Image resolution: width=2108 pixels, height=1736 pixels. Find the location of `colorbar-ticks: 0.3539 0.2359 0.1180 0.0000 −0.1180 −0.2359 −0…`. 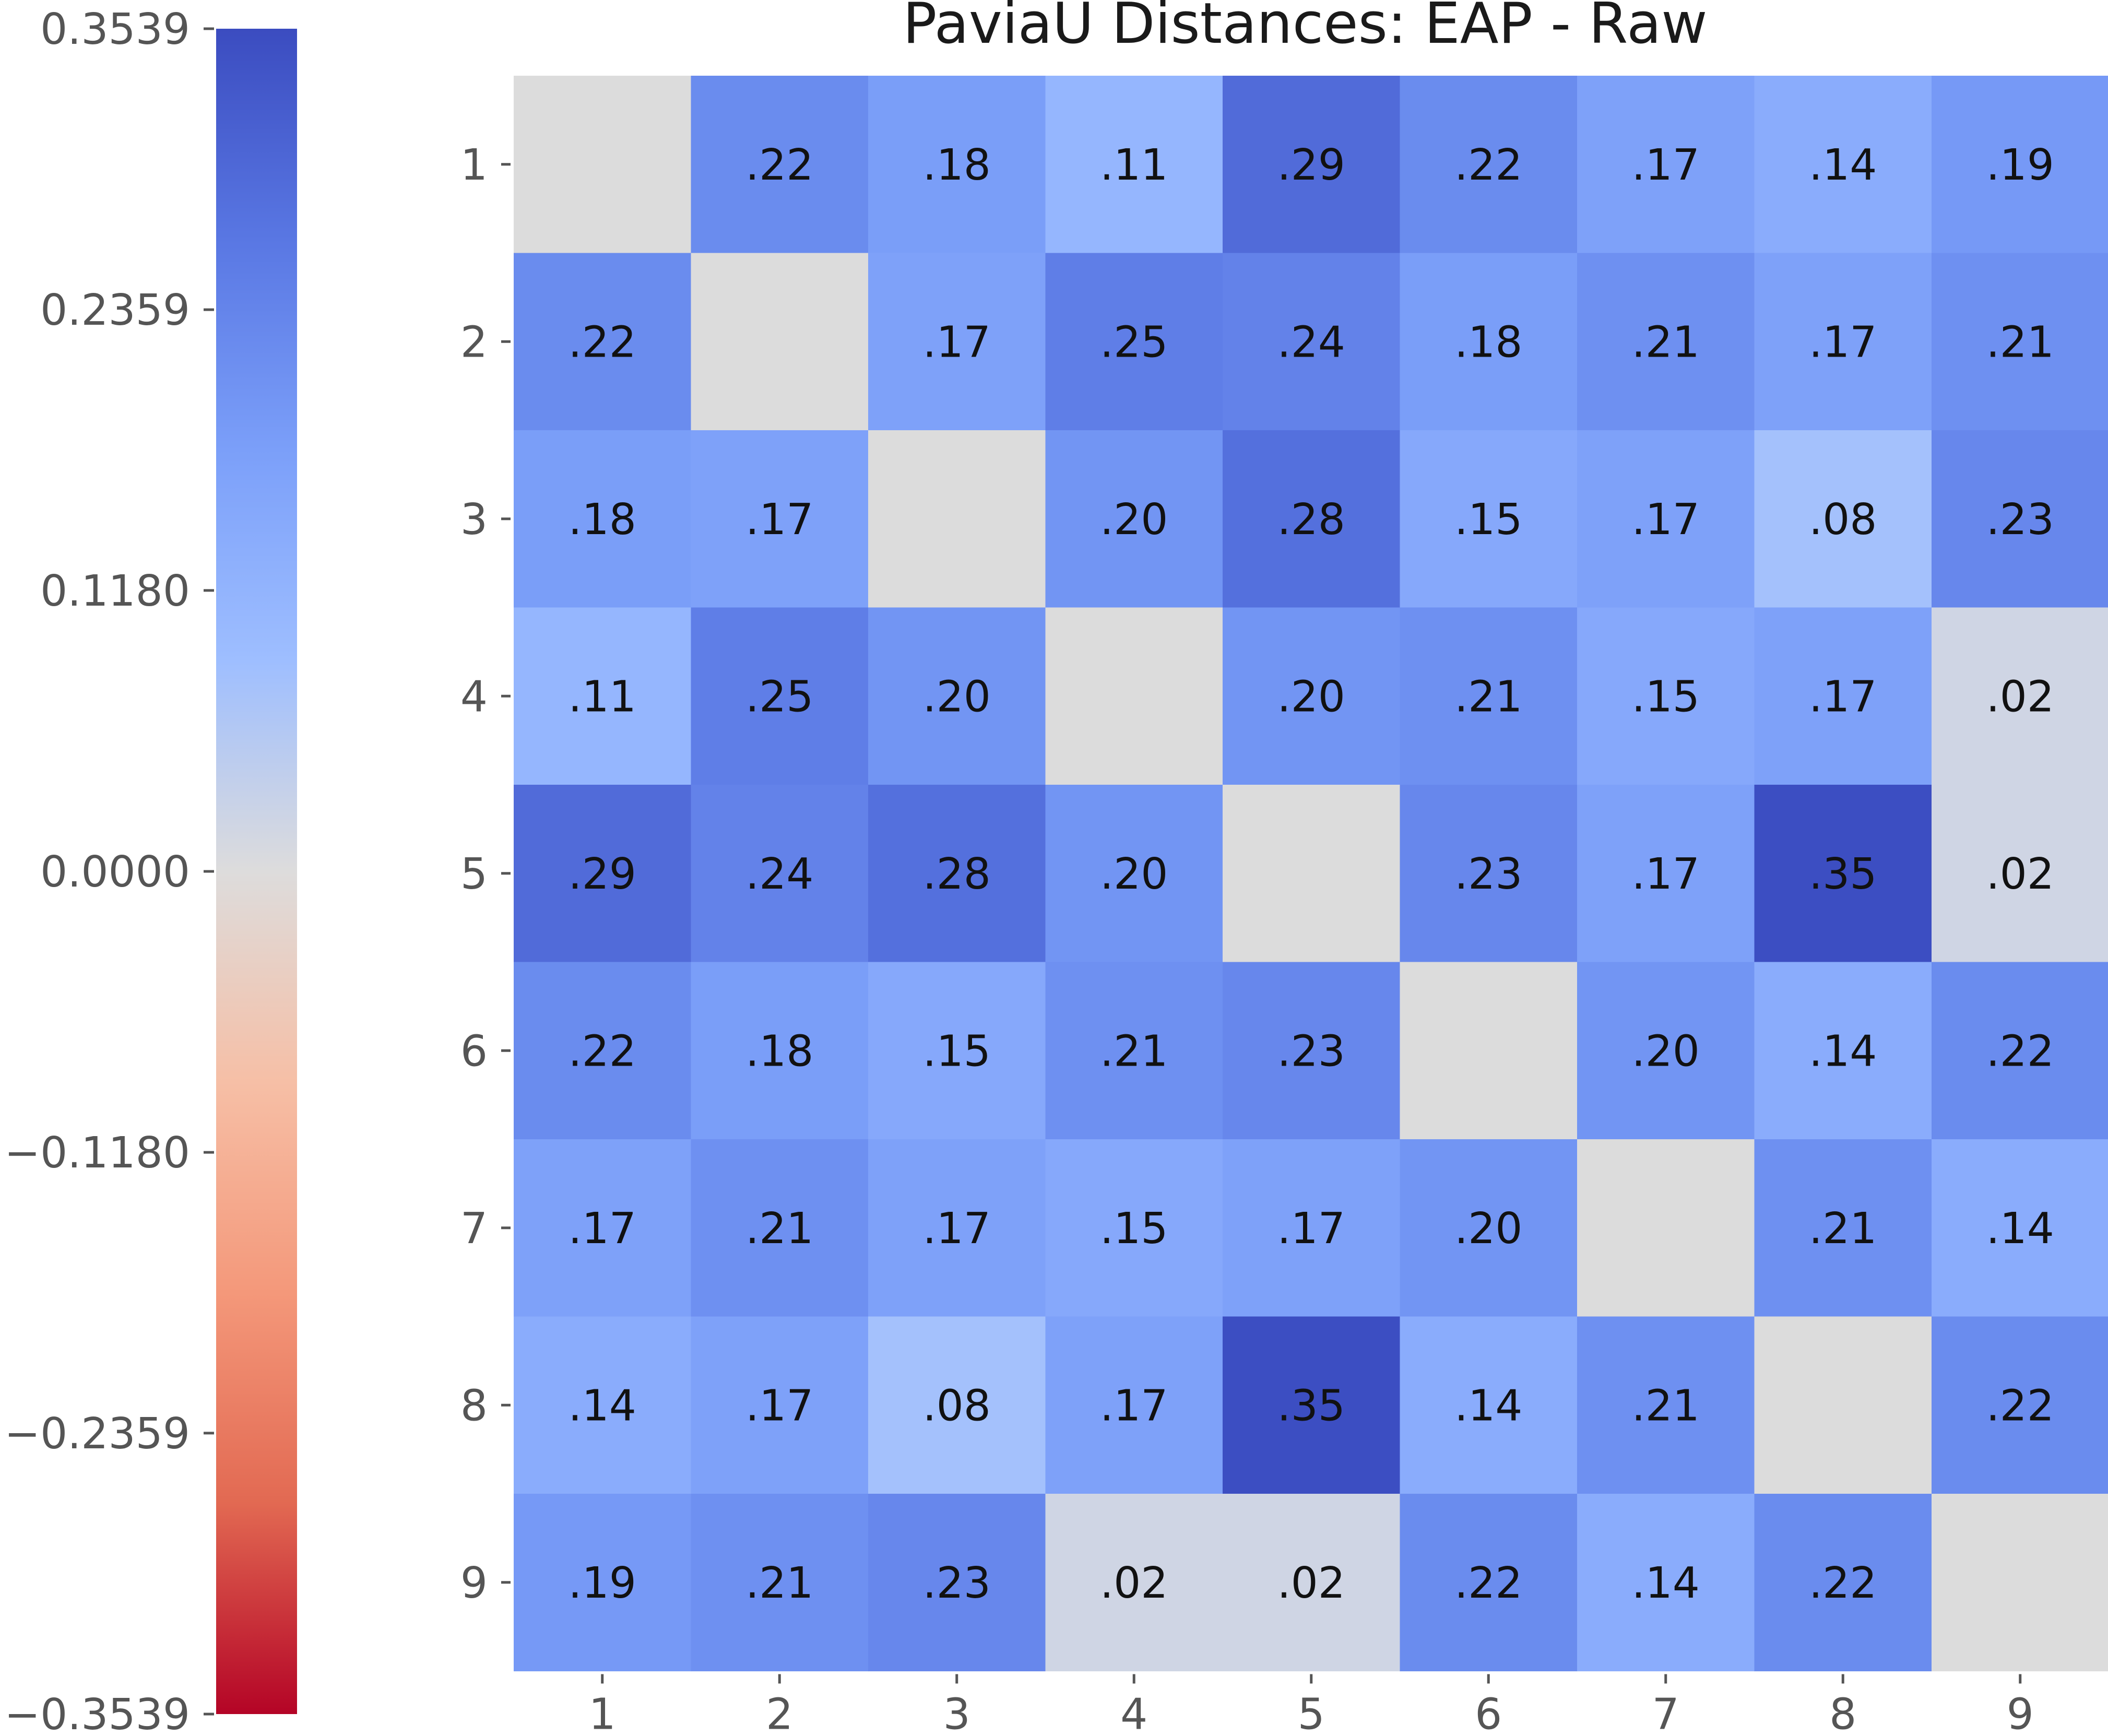

colorbar-ticks: 0.3539 0.2359 0.1180 0.0000 −0.1180 −0.2359 −0… is located at coordinates (109, 870).